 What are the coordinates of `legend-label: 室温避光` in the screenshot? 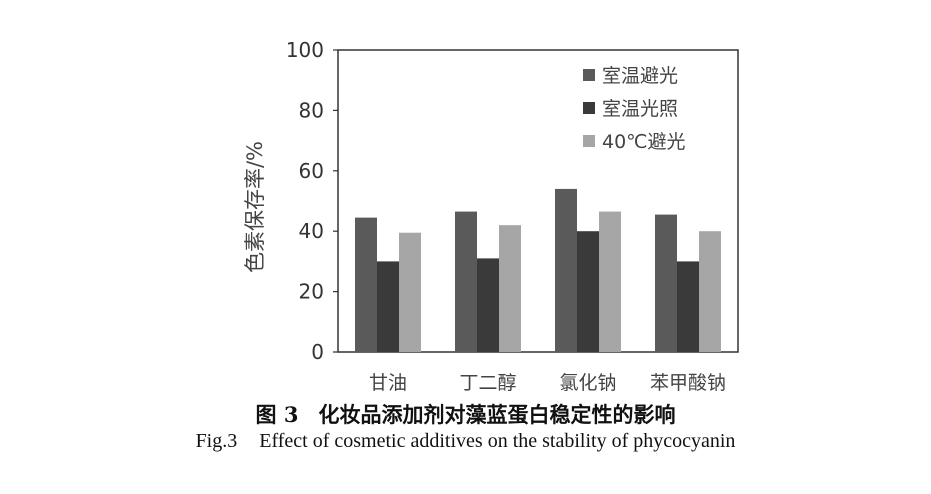 It's located at (640, 76).